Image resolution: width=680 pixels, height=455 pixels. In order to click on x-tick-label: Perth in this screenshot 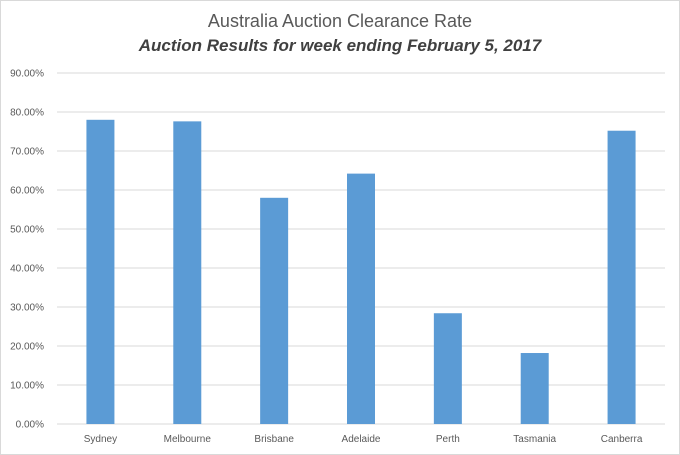, I will do `click(448, 439)`.